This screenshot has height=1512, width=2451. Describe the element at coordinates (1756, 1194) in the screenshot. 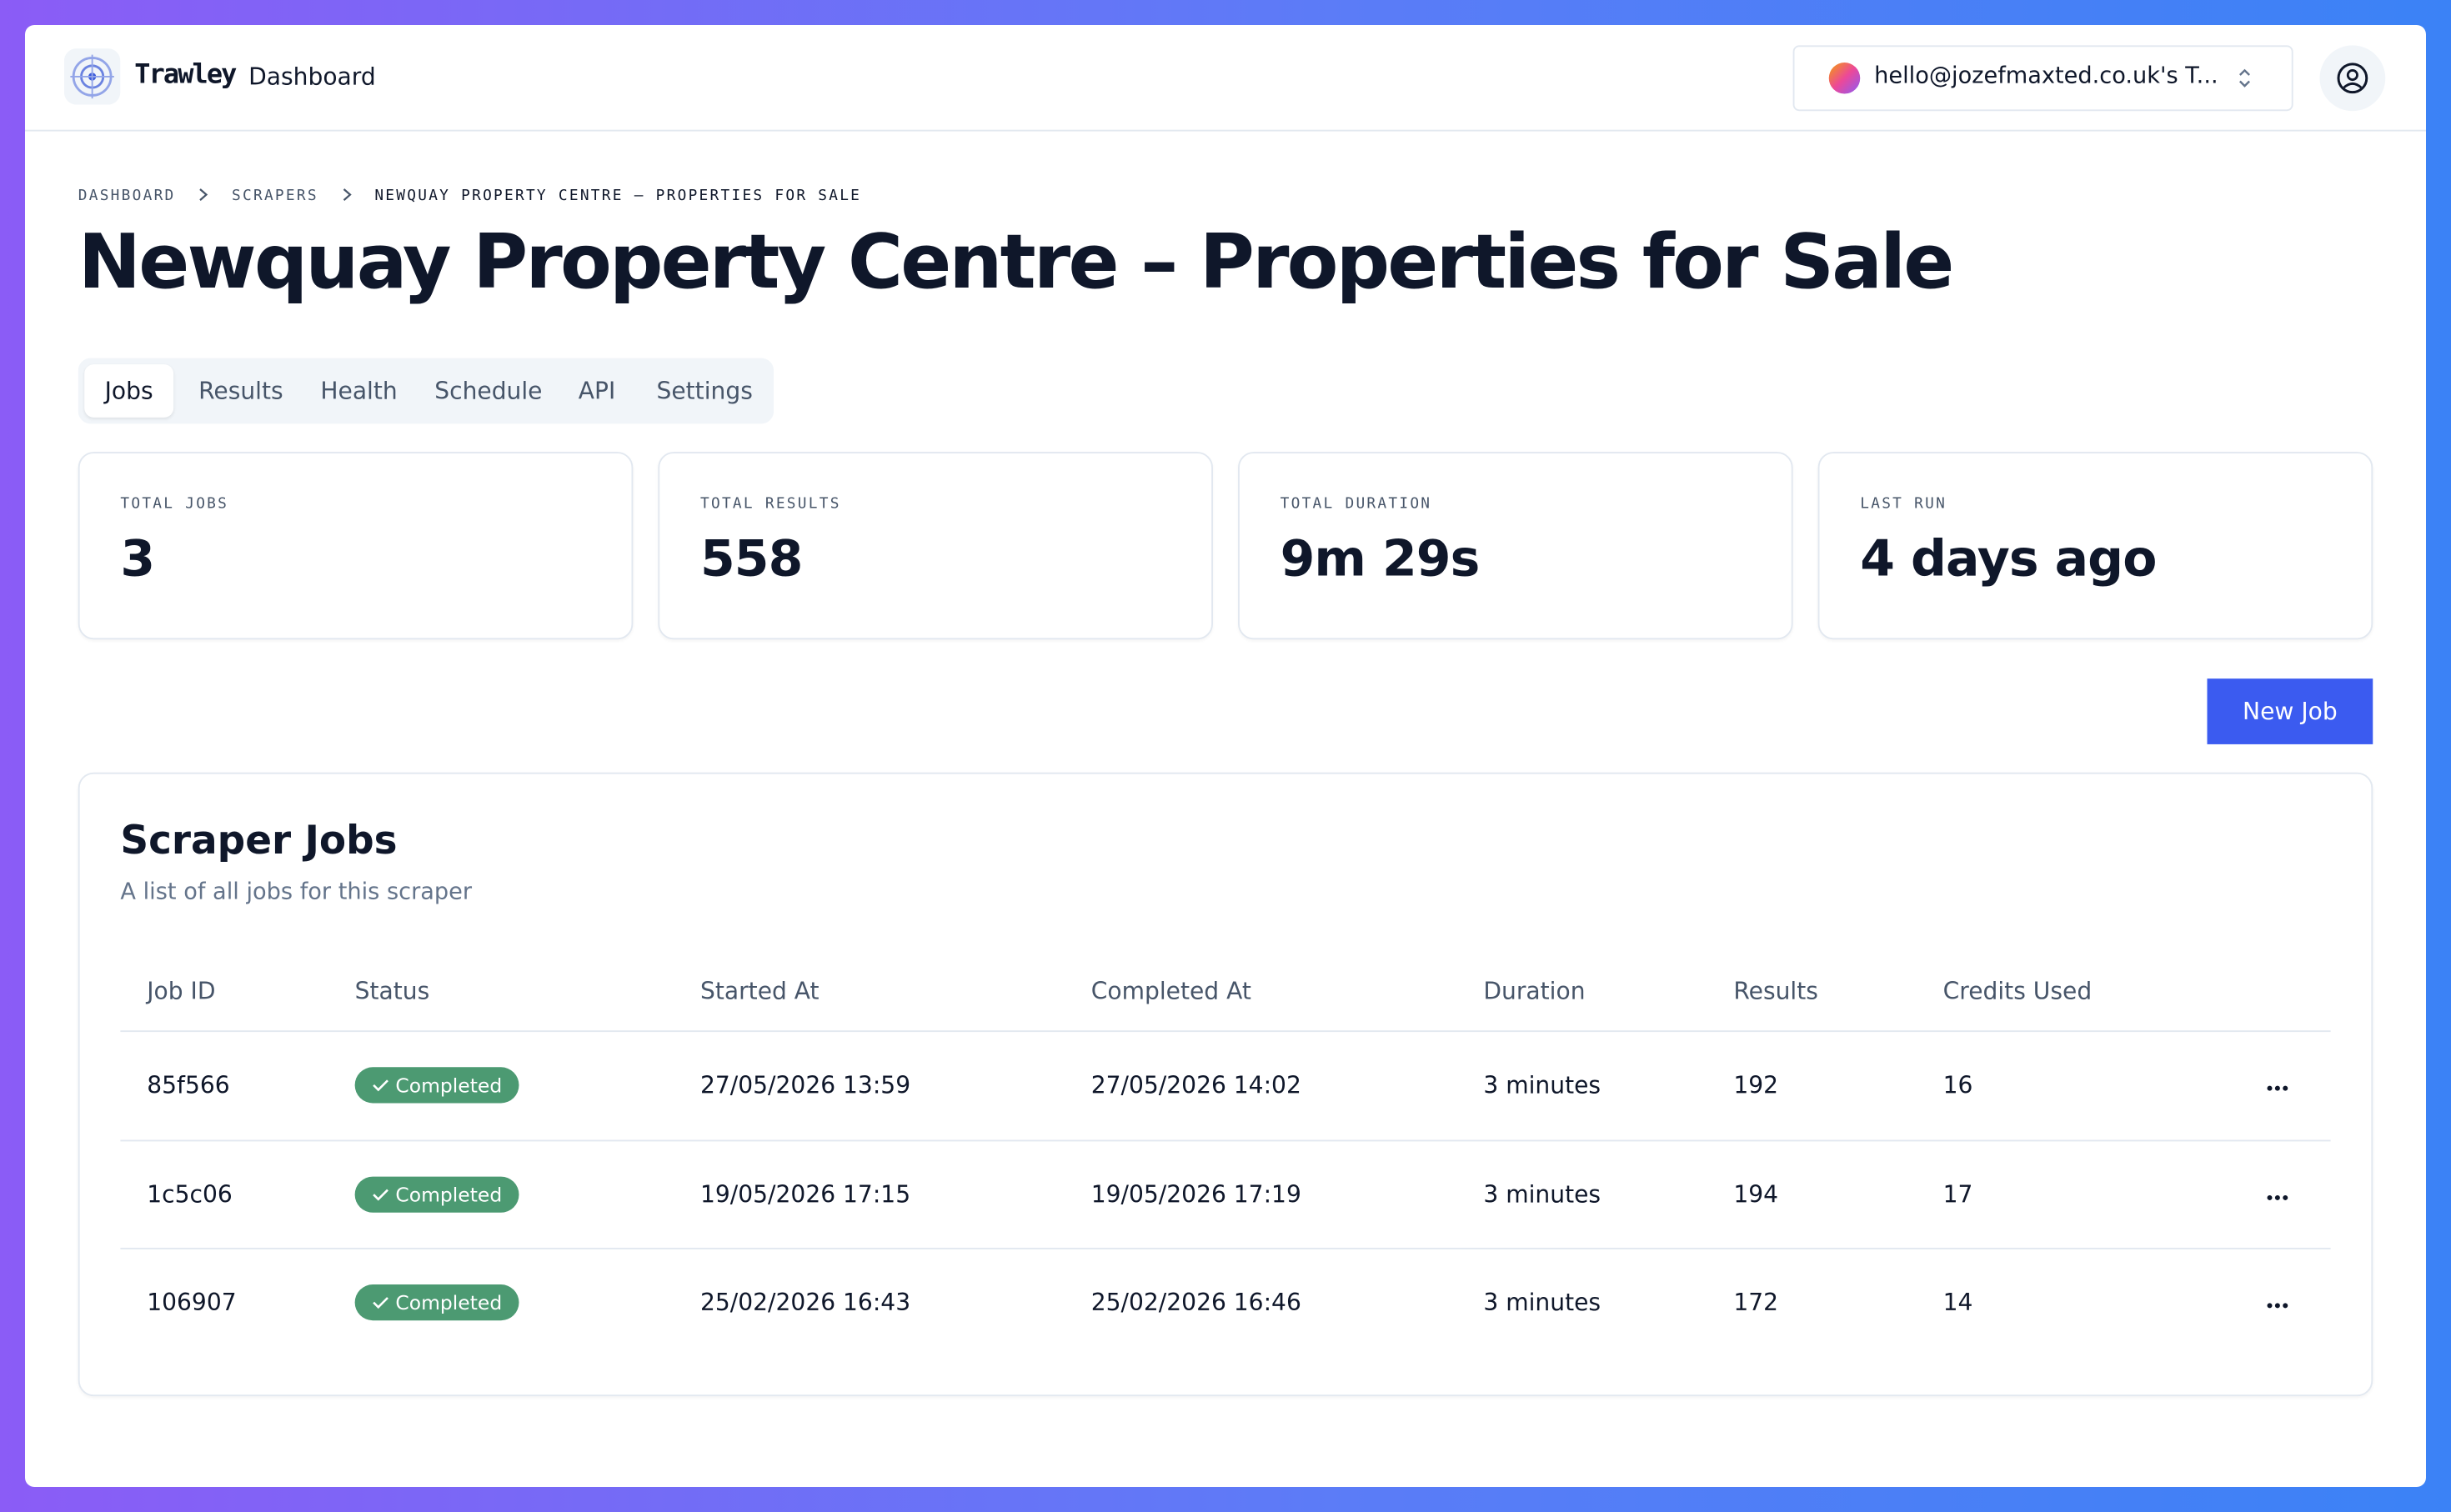

I see `table-cell: 194` at that location.